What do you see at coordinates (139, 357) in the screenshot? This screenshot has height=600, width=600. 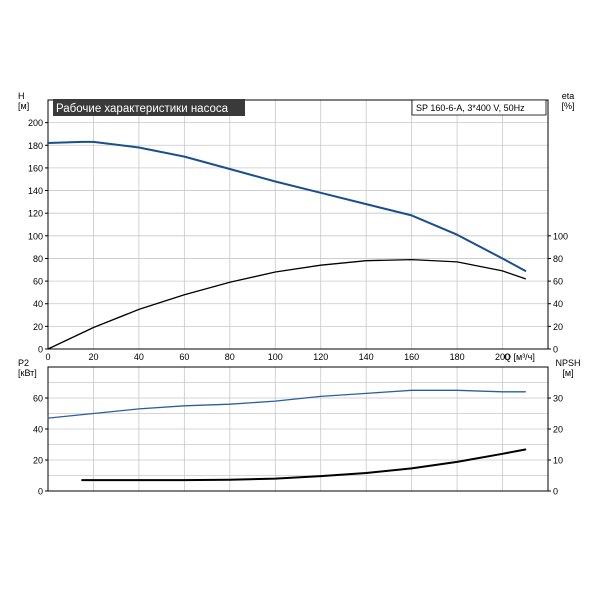 I see `x-tick-label: 40` at bounding box center [139, 357].